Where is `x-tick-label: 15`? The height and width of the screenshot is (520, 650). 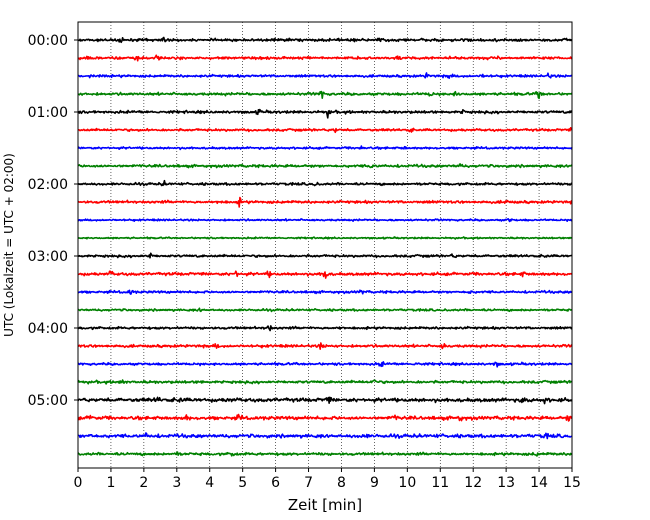
x-tick-label: 15 is located at coordinates (572, 483).